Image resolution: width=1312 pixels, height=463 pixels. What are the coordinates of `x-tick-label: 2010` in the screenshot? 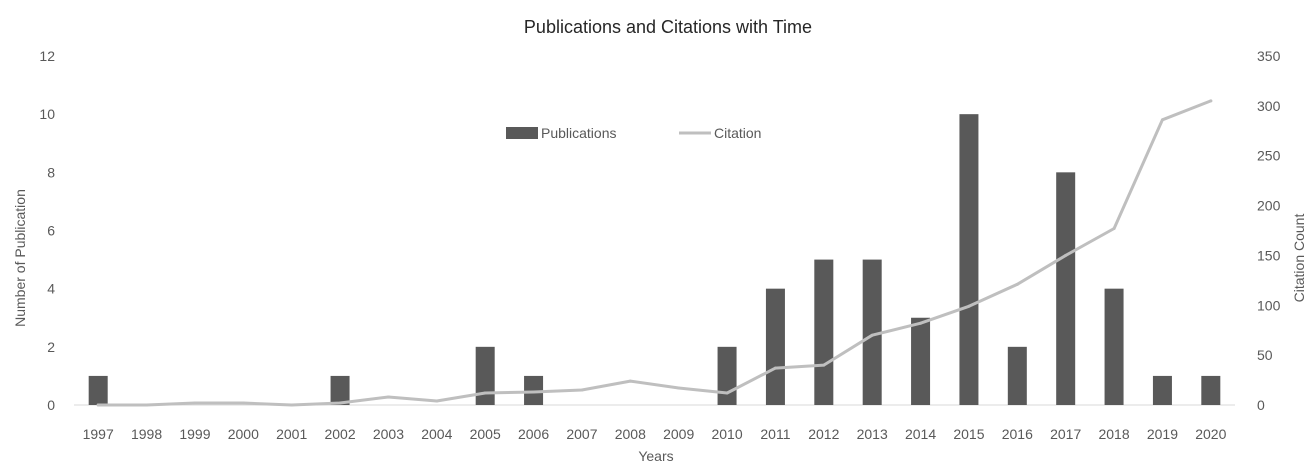 It's located at (726, 434).